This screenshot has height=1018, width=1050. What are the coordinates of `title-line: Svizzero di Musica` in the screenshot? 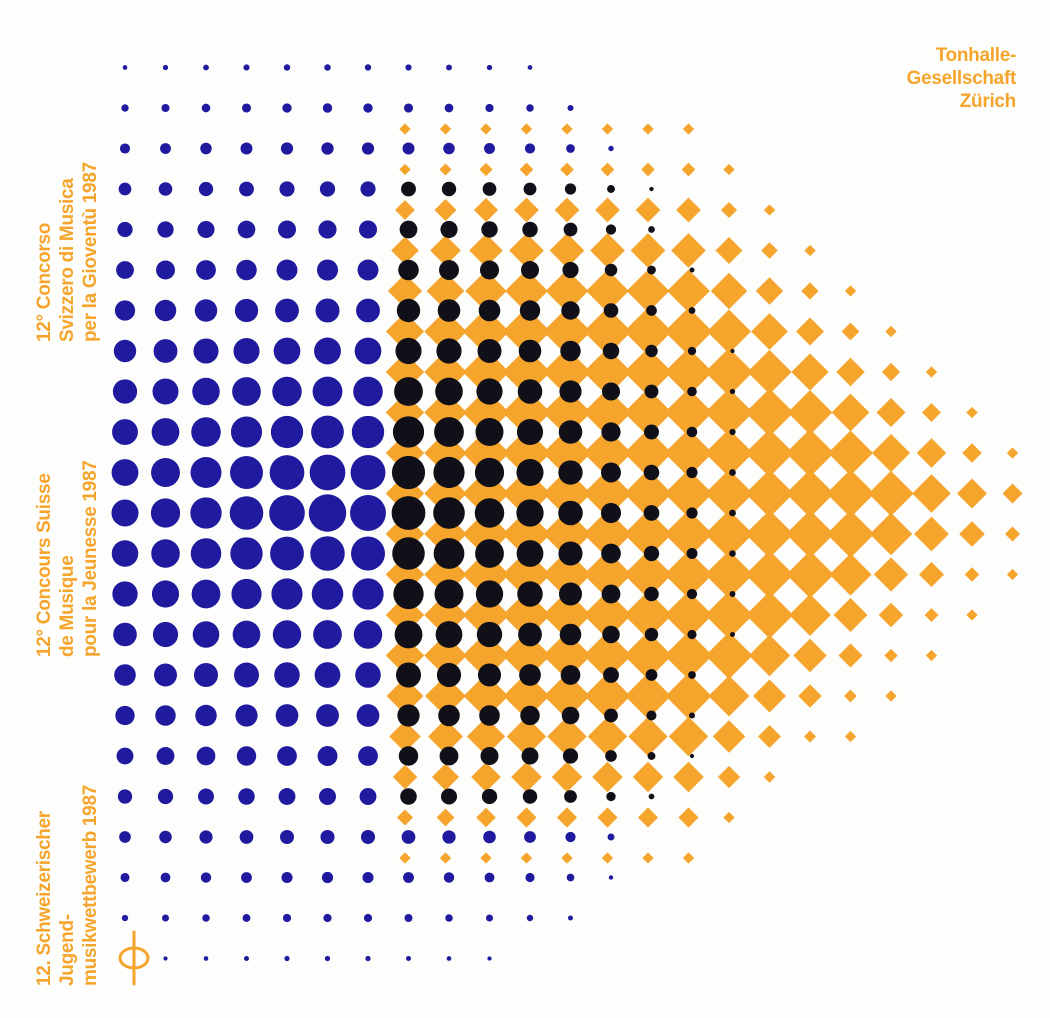 It's located at (67, 260).